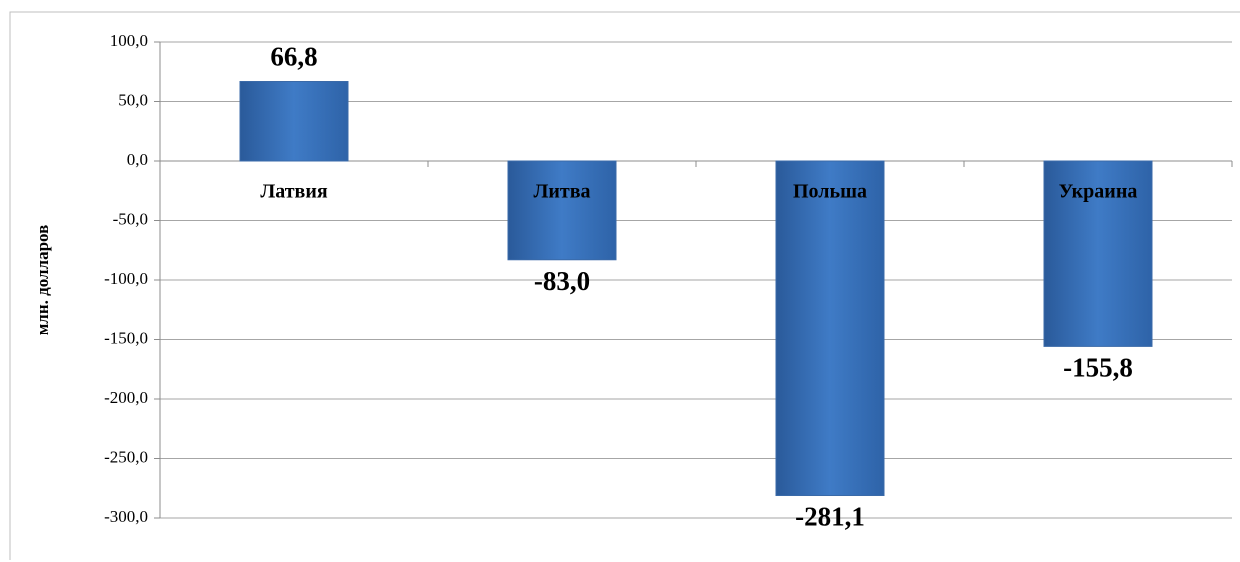 The width and height of the screenshot is (1240, 562). I want to click on value-label: -281,1, so click(830, 517).